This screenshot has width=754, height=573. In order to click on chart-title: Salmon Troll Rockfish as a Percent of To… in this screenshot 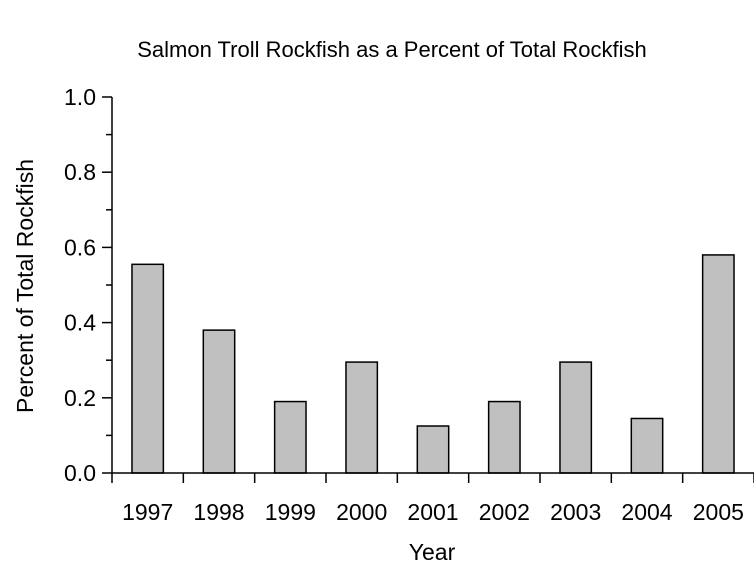, I will do `click(391, 49)`.